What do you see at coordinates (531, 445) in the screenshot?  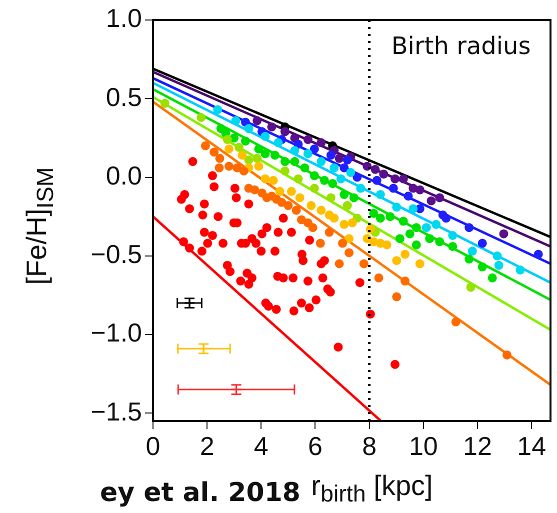 I see `x-tick-label: 14` at bounding box center [531, 445].